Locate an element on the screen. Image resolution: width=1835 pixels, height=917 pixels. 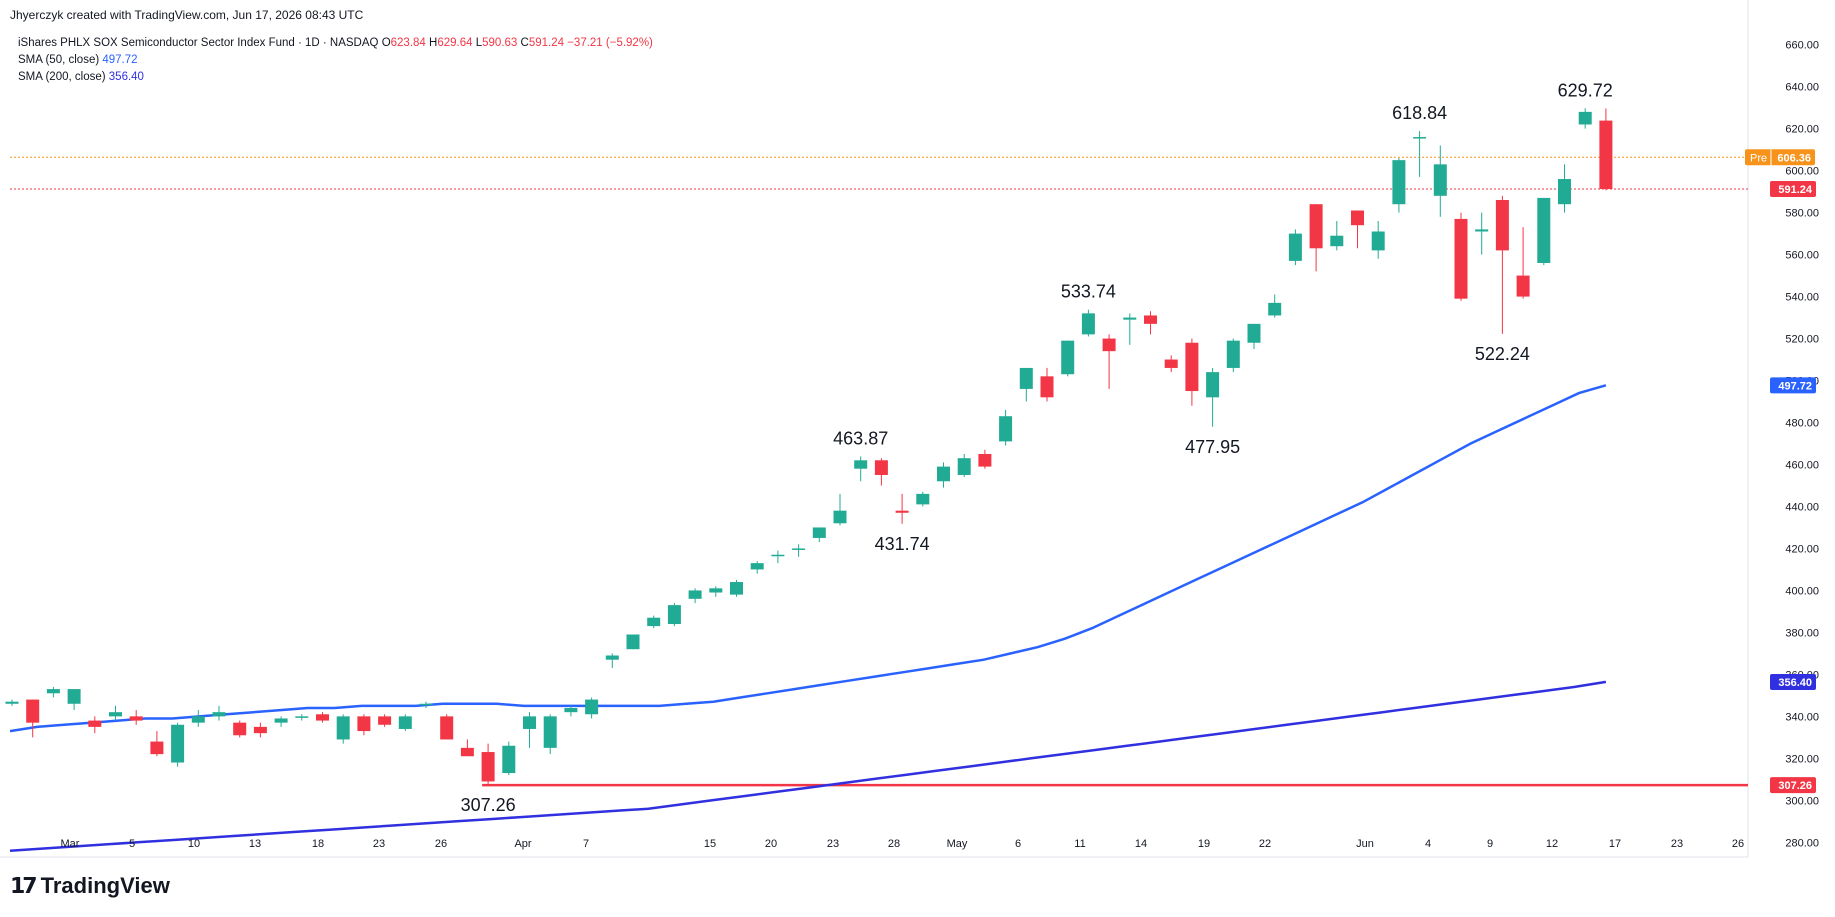
legend-sma50-row: SMA (50, close) 497.72 is located at coordinates (335, 60).